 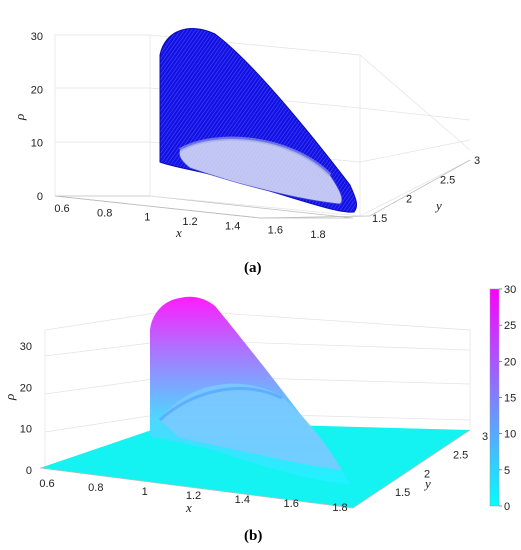 What do you see at coordinates (9, 397) in the screenshot?
I see `panel-b-zlabel: ρ` at bounding box center [9, 397].